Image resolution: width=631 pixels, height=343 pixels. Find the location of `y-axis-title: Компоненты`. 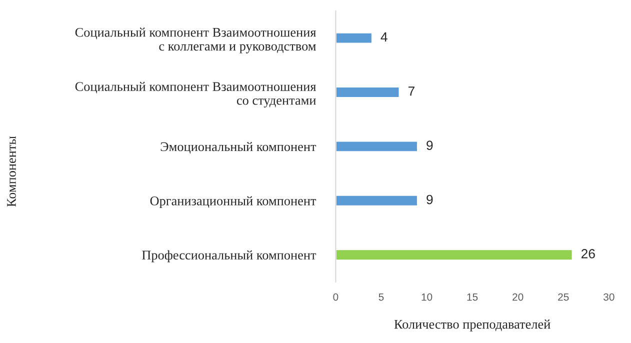

y-axis-title: Компоненты is located at coordinates (11, 171).